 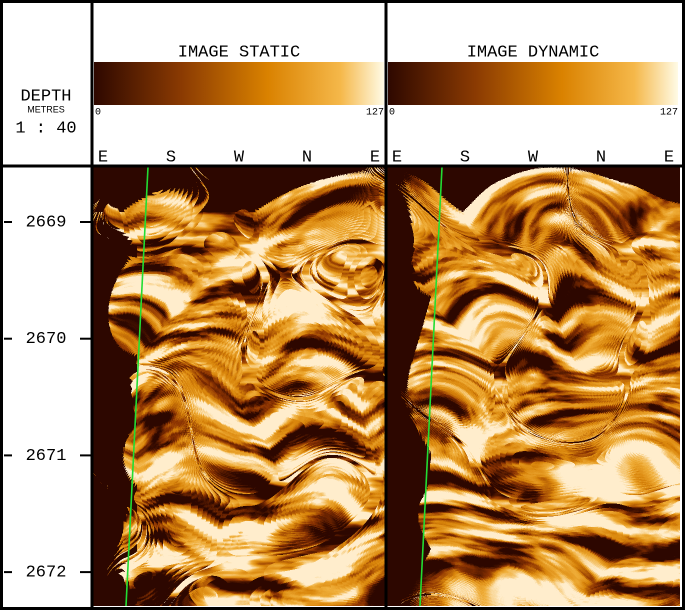 I want to click on track-title: IMAGE DYNAMIC, so click(x=533, y=52).